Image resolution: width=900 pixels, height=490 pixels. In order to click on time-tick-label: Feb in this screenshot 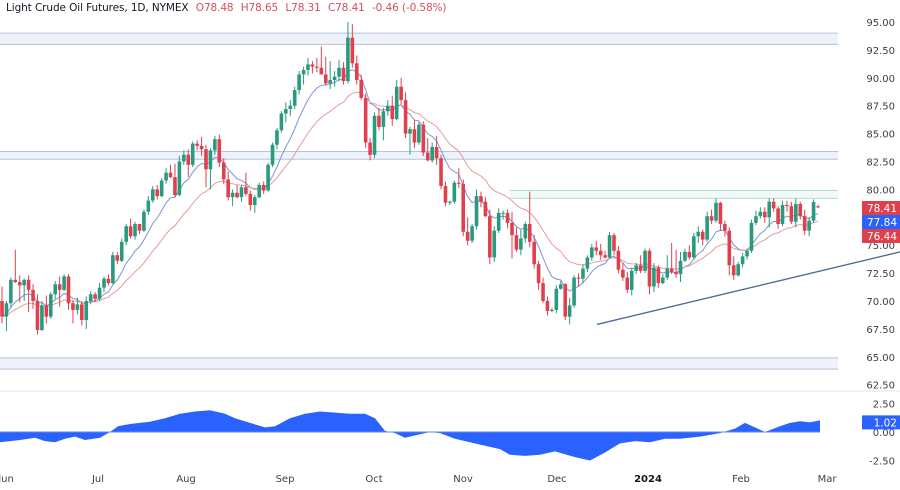, I will do `click(741, 479)`.